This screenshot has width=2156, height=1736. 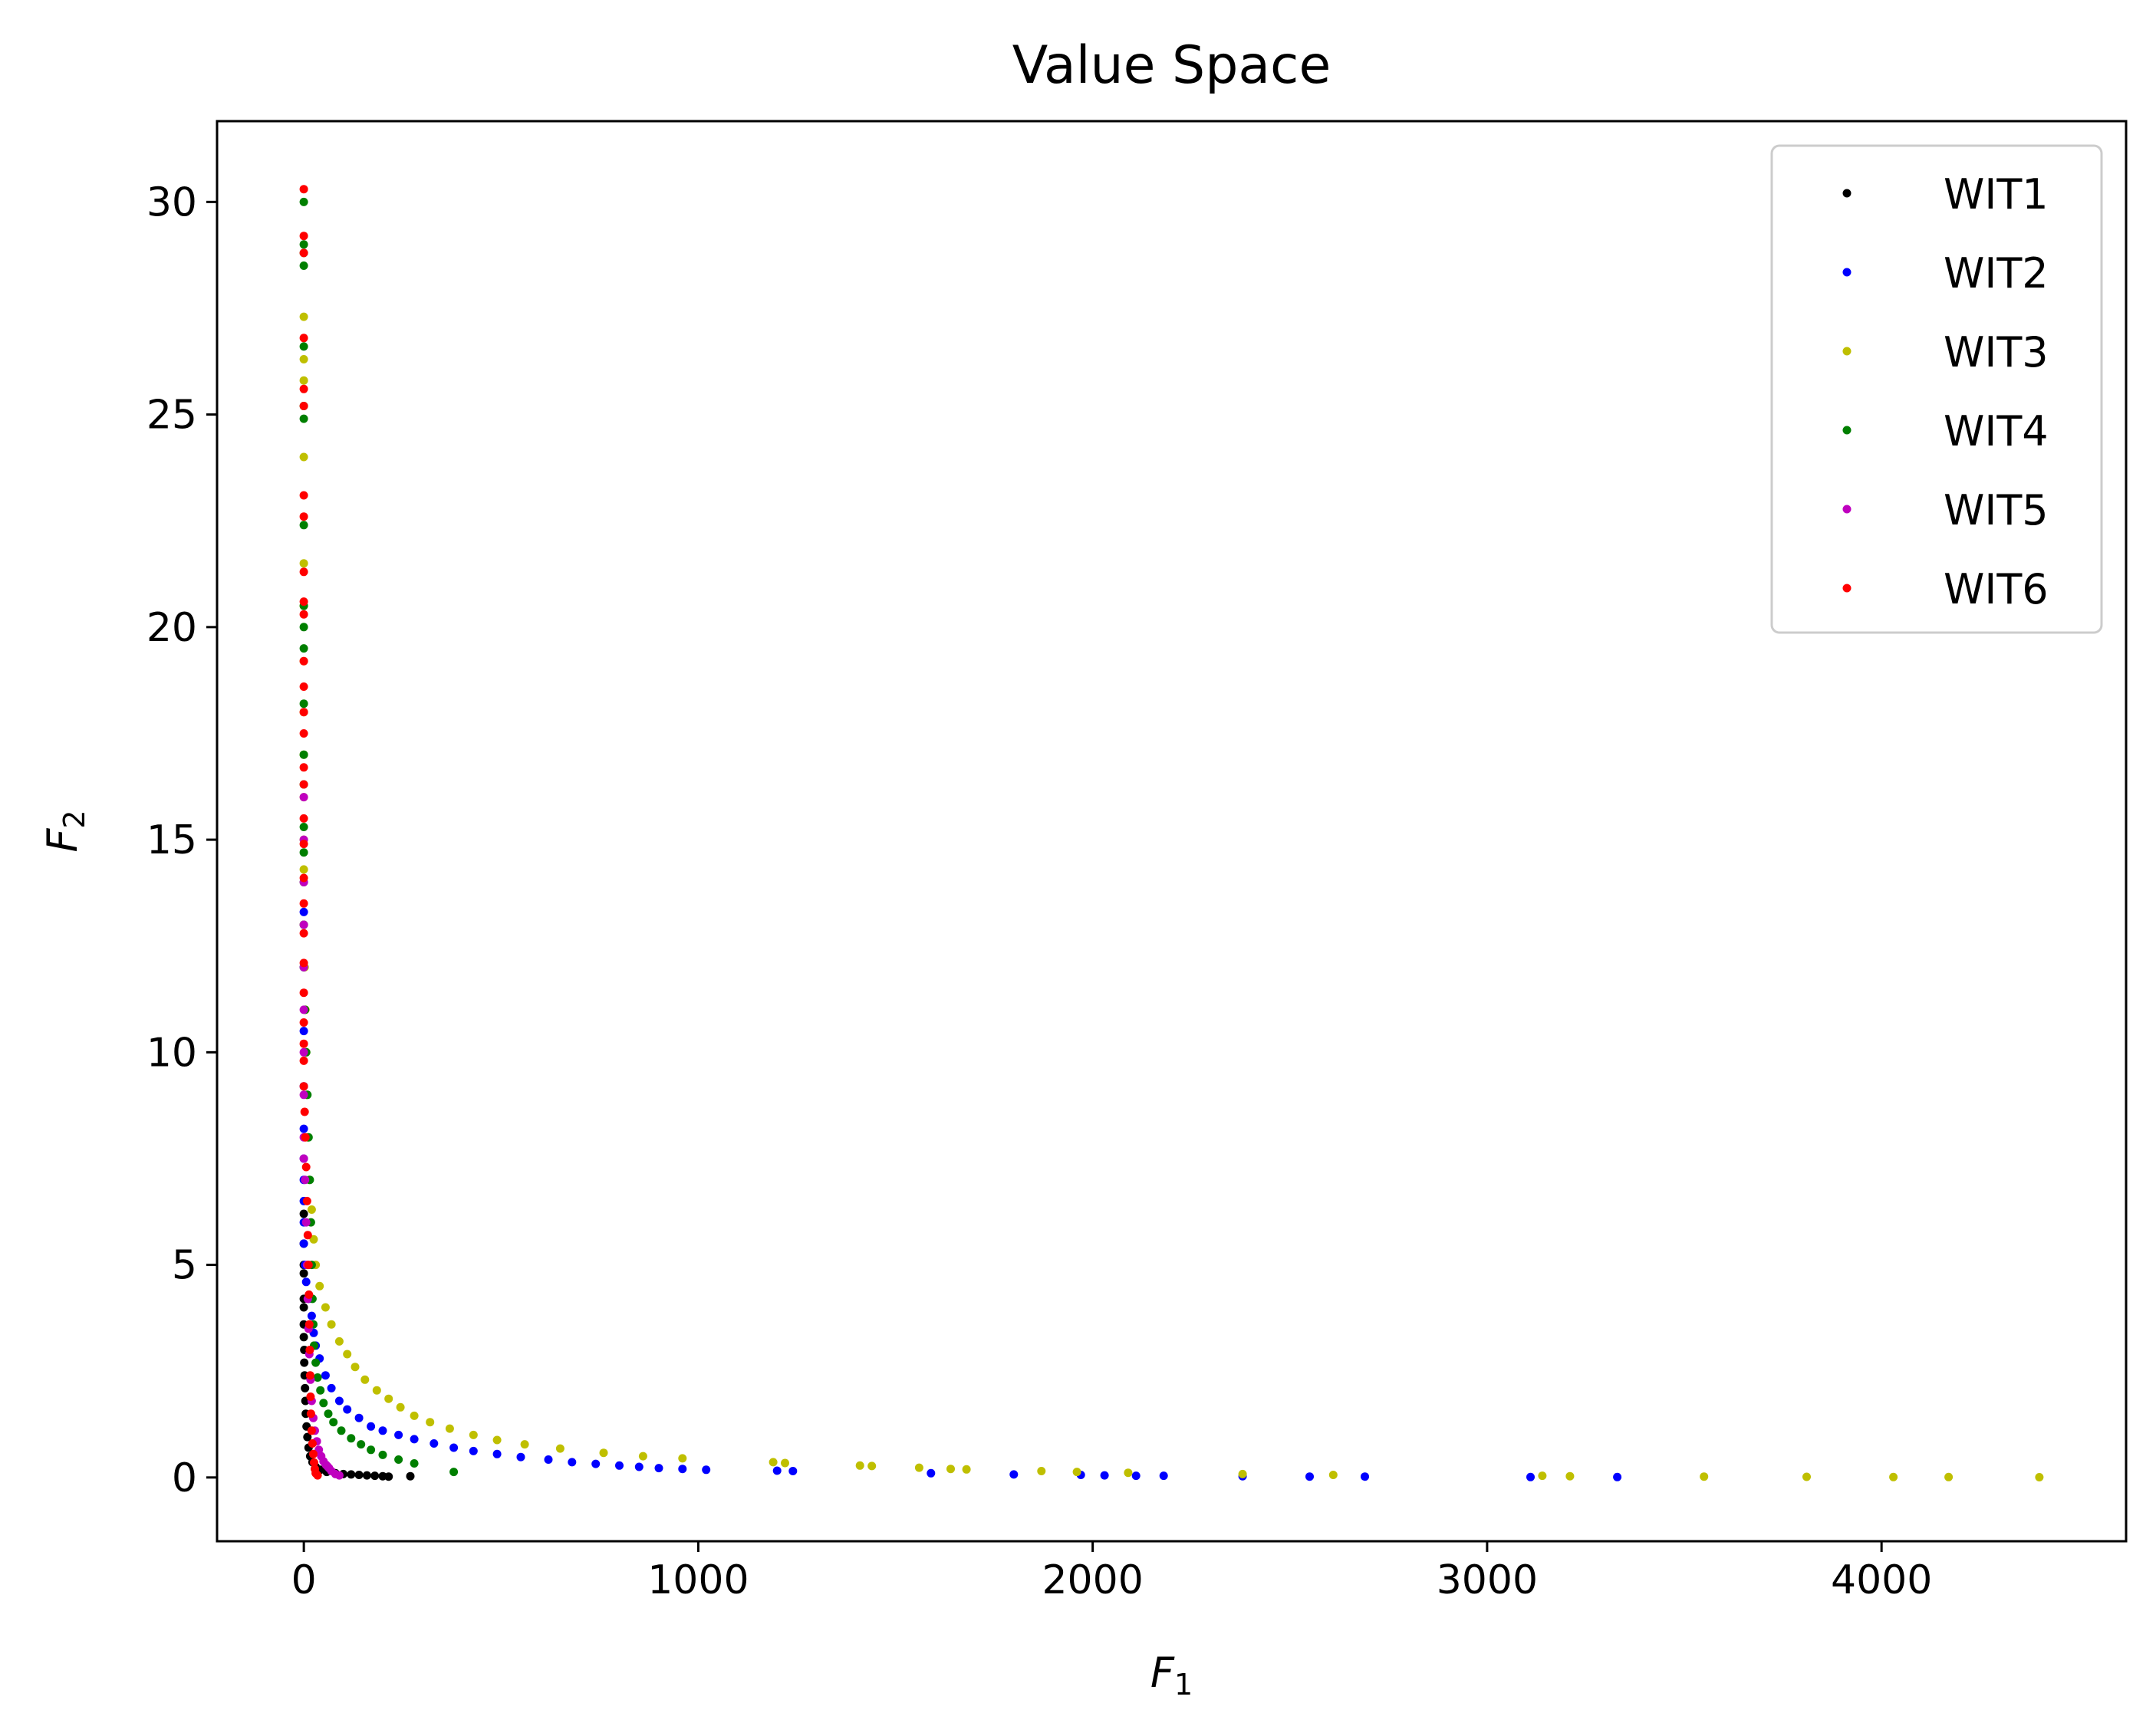 I want to click on legend-label: WIT2, so click(x=1996, y=273).